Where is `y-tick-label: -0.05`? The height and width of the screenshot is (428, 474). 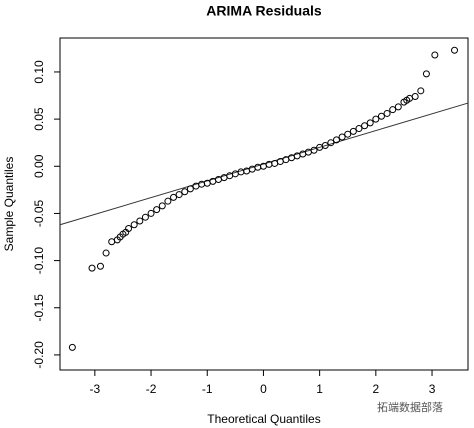
y-tick-label: -0.05 is located at coordinates (39, 213).